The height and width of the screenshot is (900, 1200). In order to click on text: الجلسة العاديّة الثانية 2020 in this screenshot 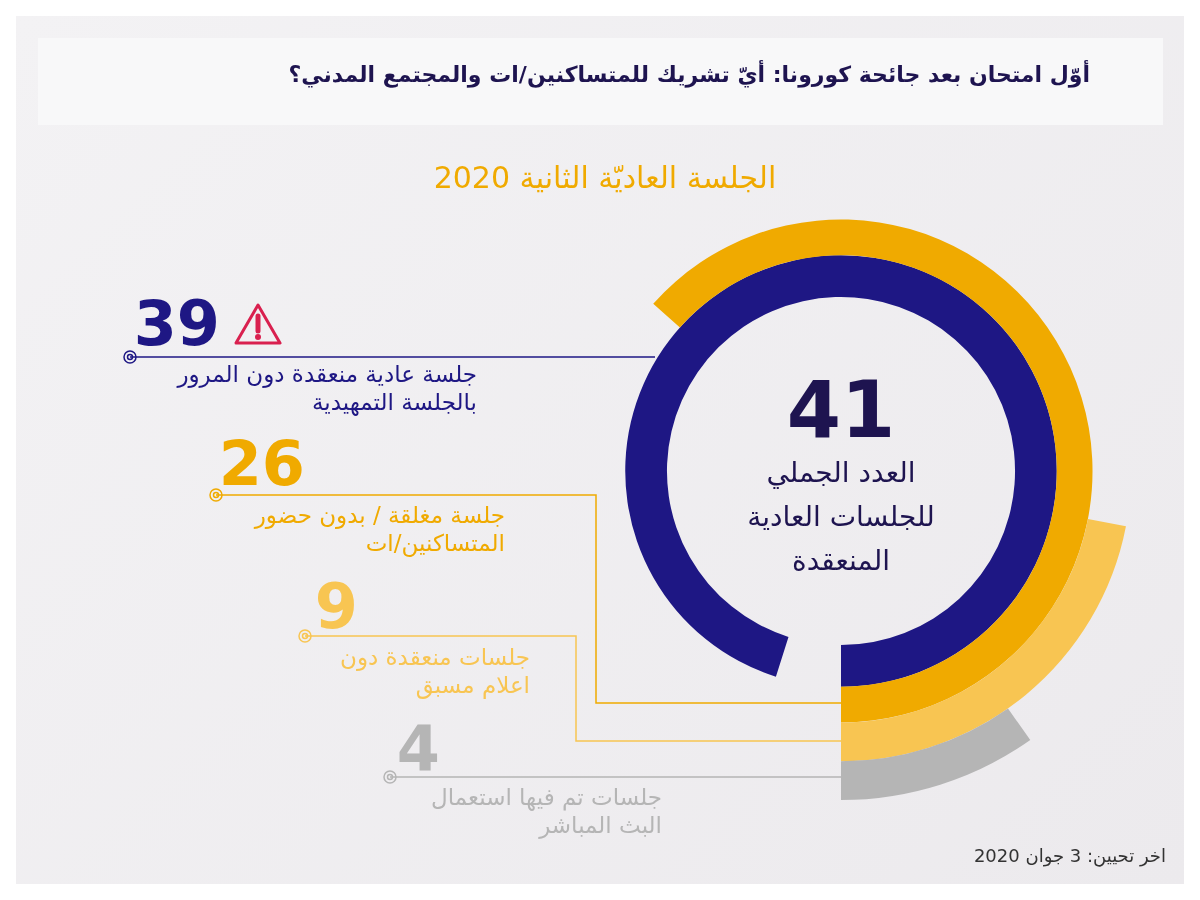, I will do `click(605, 177)`.